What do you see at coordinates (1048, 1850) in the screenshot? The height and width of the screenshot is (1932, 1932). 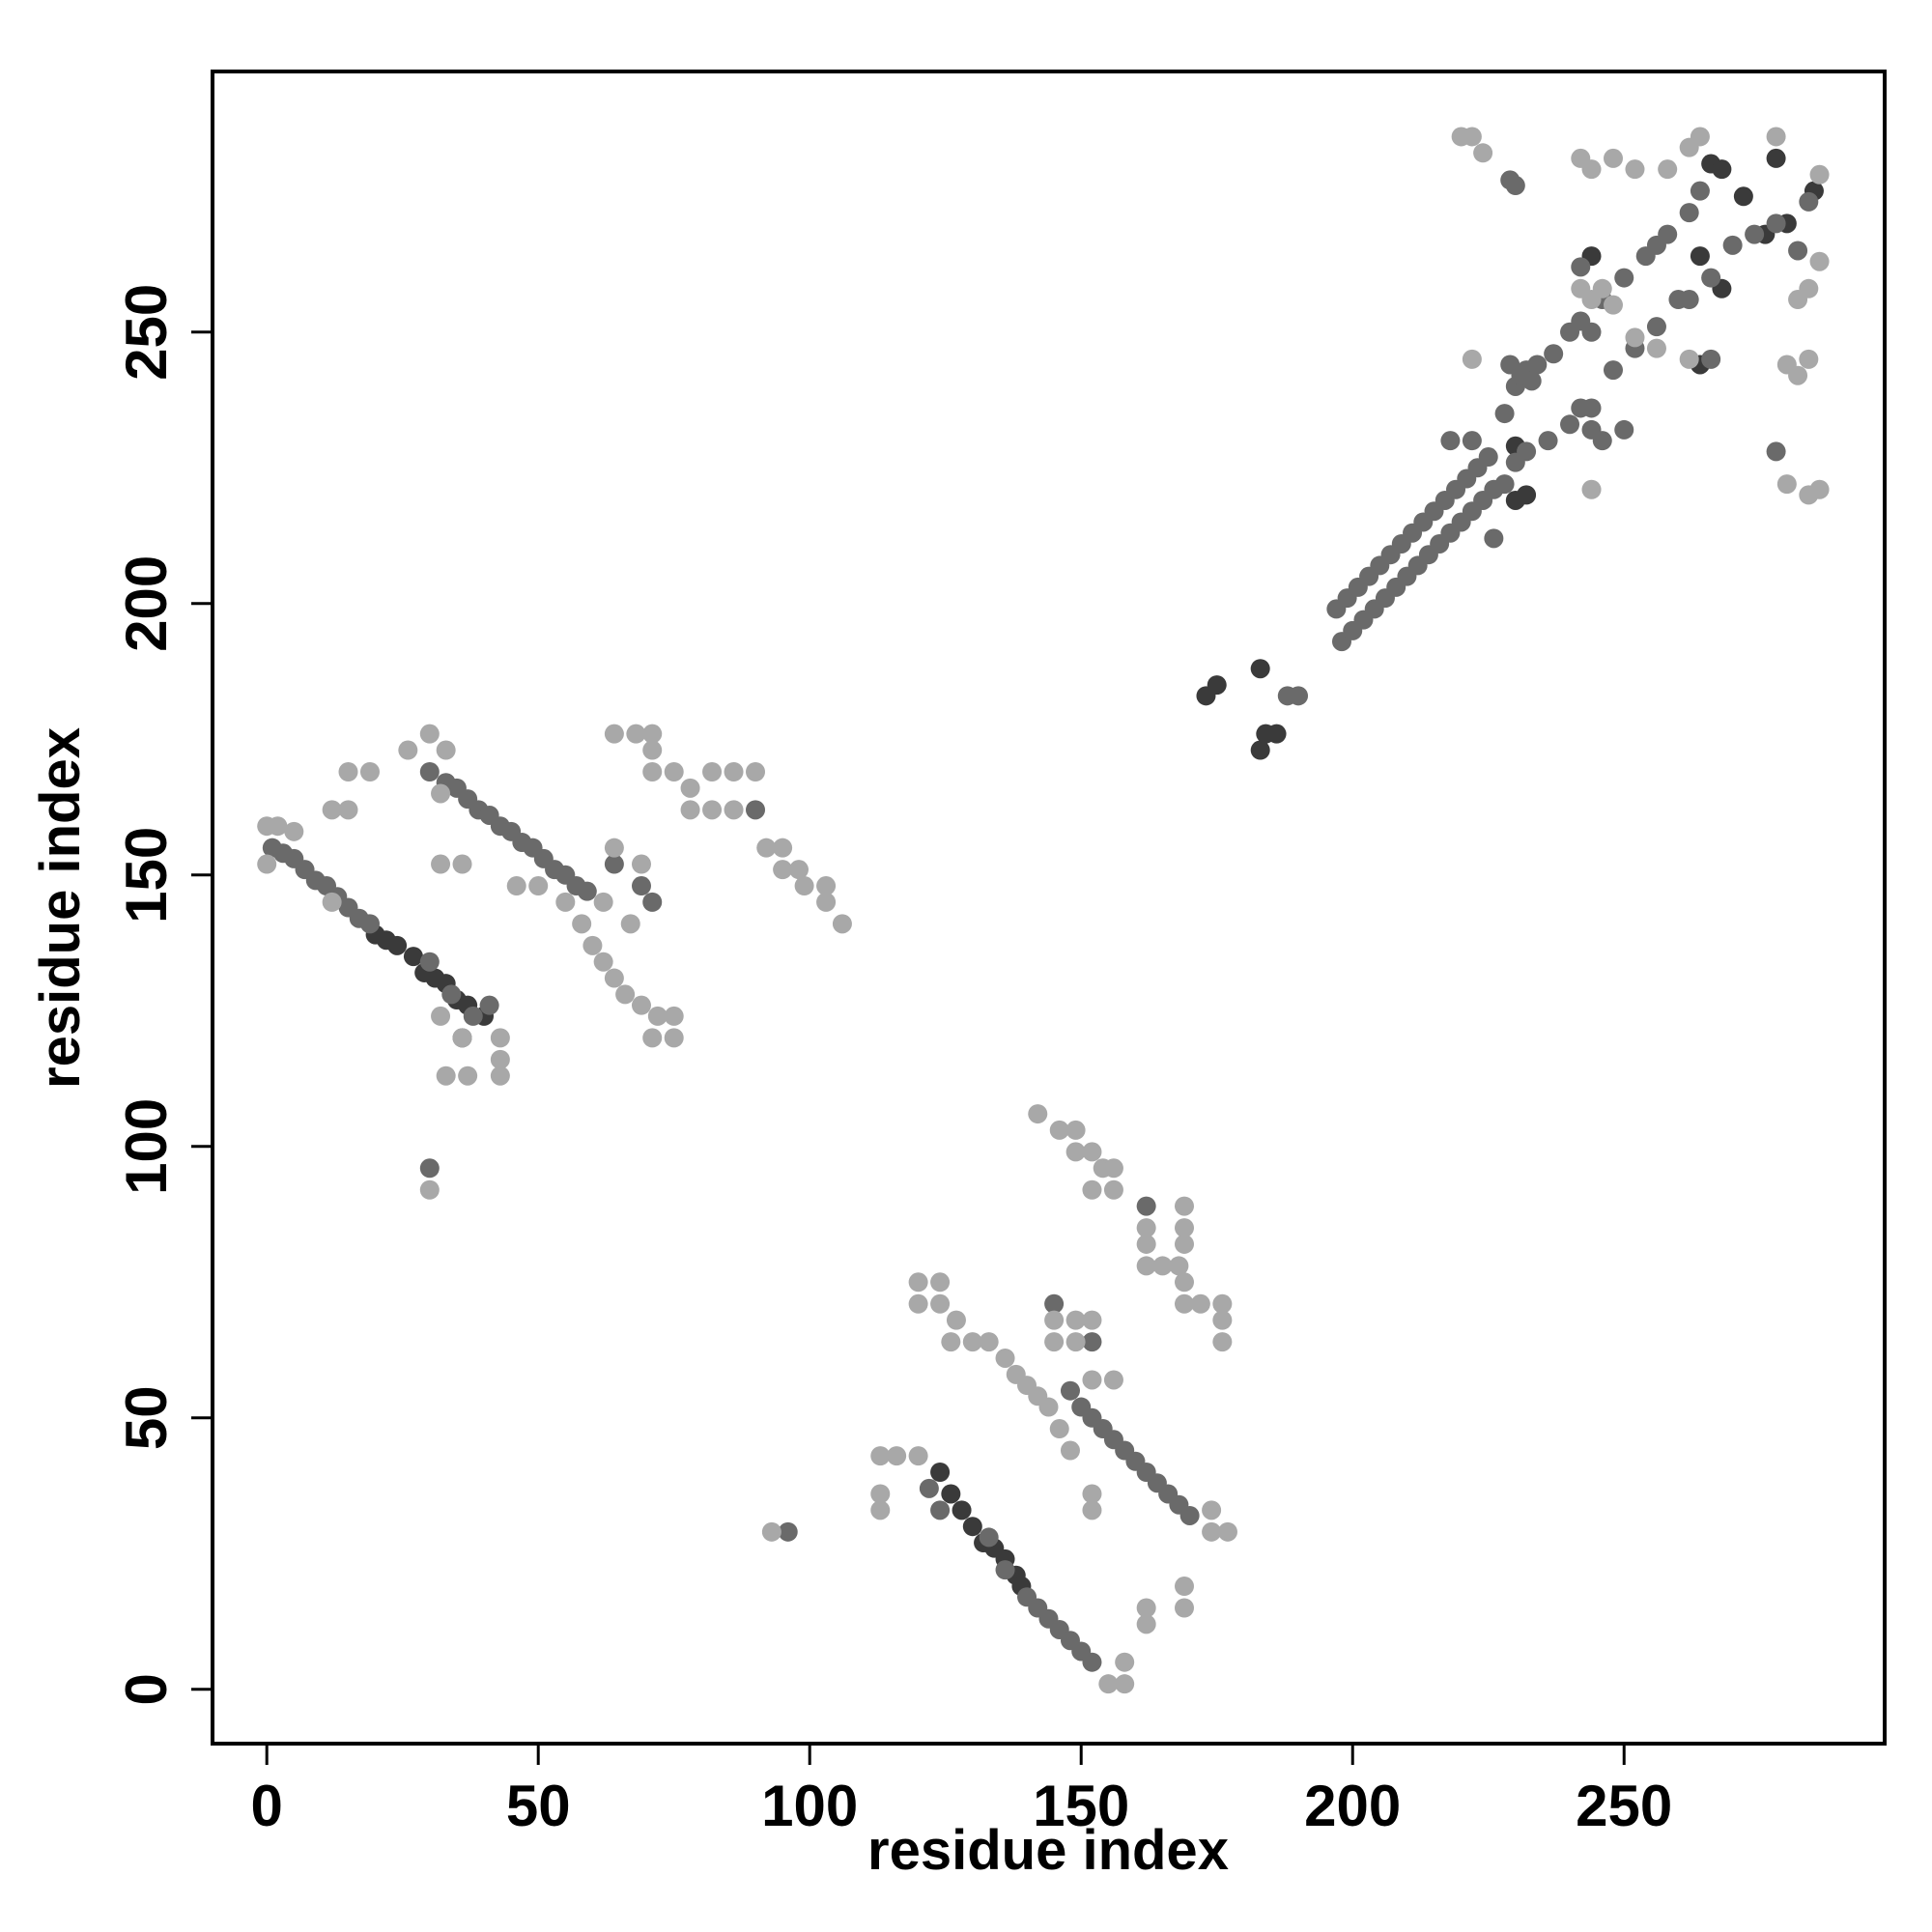 I see `x-axis-title: residue index` at bounding box center [1048, 1850].